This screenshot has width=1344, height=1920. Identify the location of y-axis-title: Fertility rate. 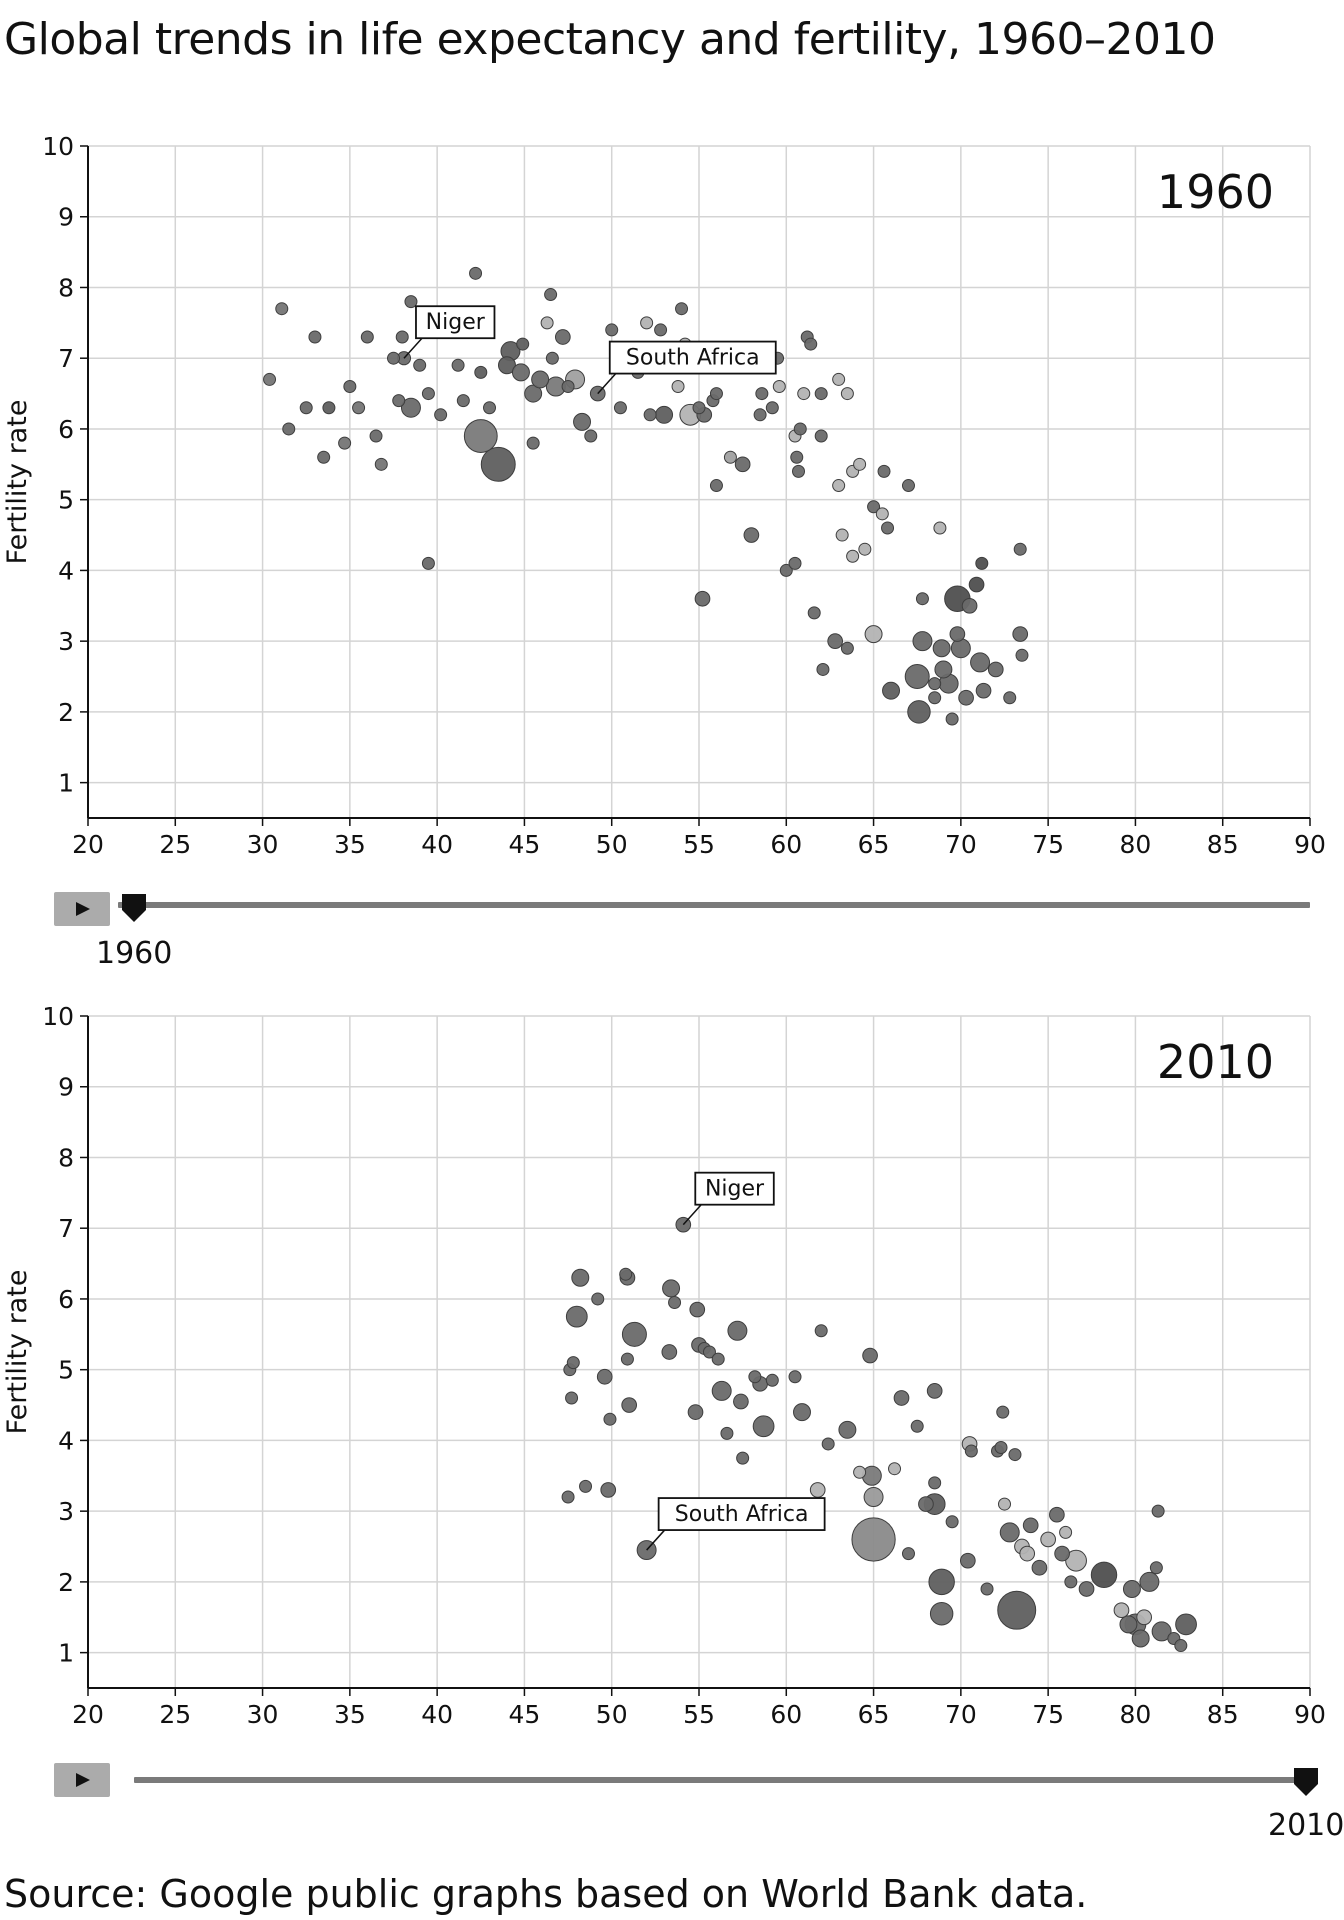
(17, 1352).